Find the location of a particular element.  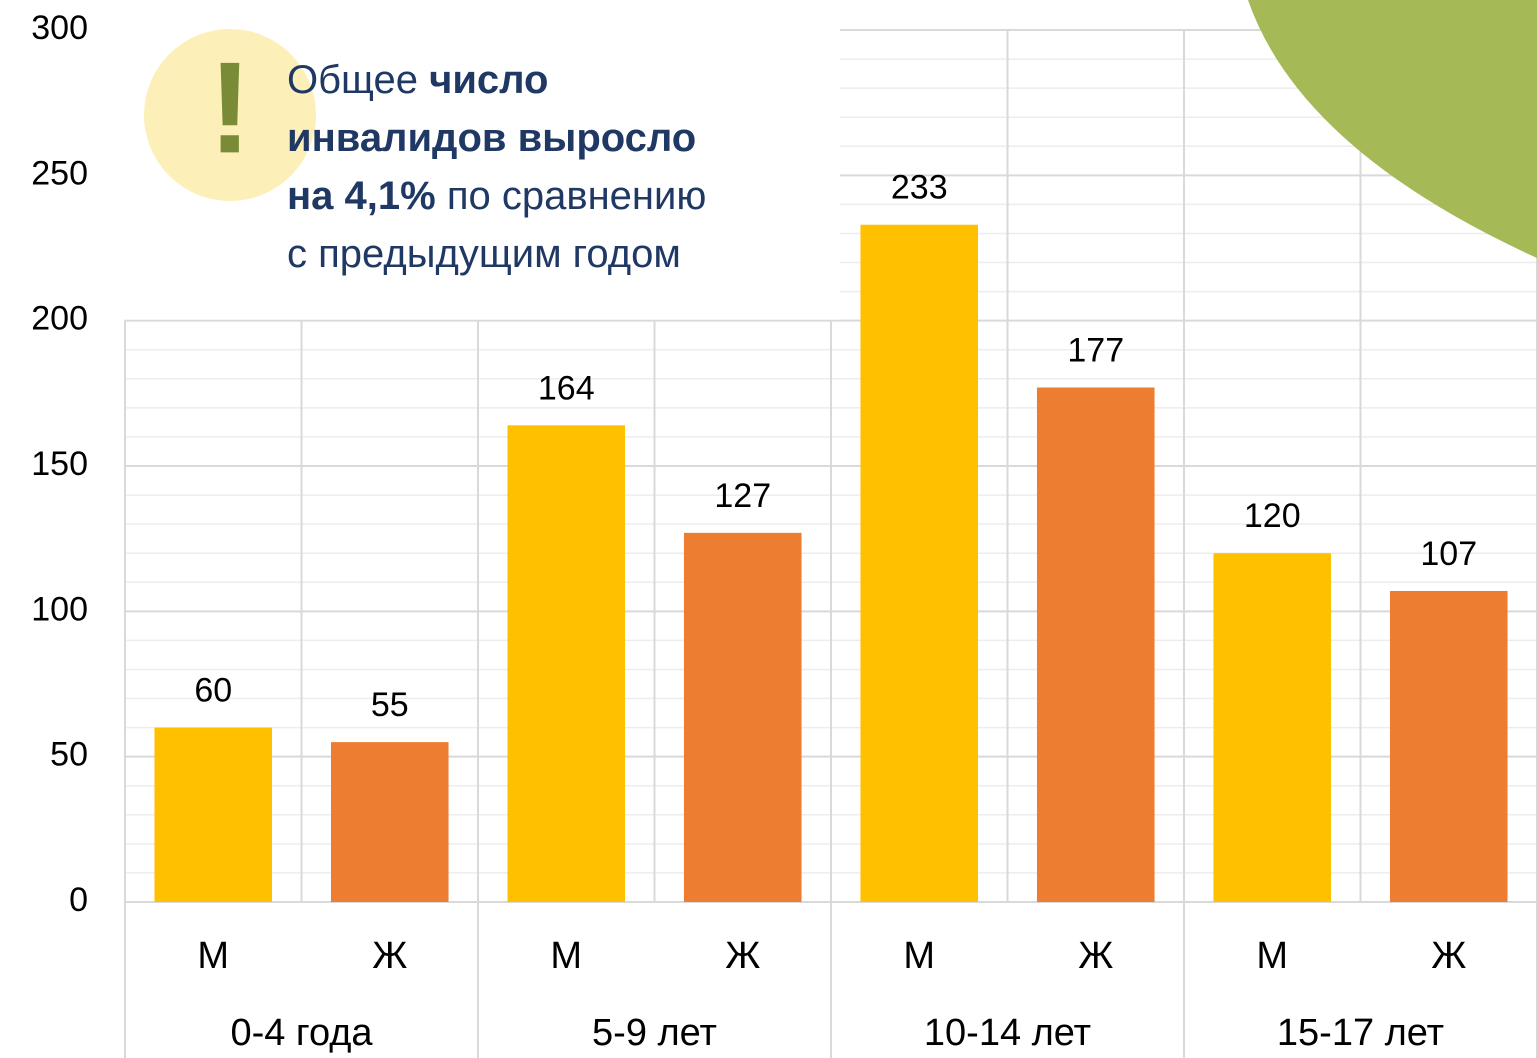

data-label: 127 is located at coordinates (742, 496).